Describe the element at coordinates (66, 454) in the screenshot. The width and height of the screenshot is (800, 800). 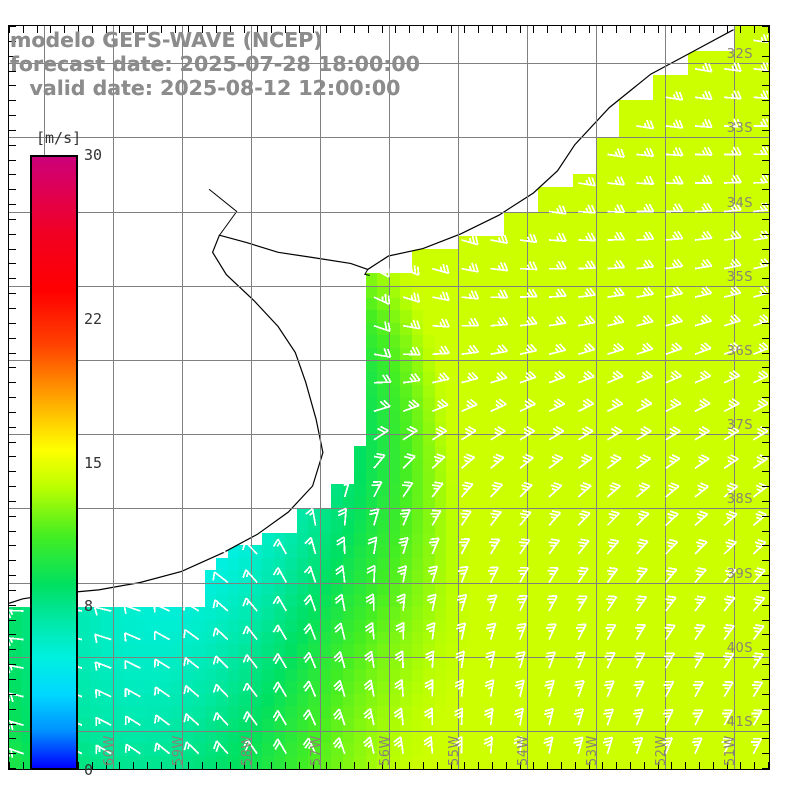
I see `colorbar: [m/s] 30 22 15 8 0` at that location.